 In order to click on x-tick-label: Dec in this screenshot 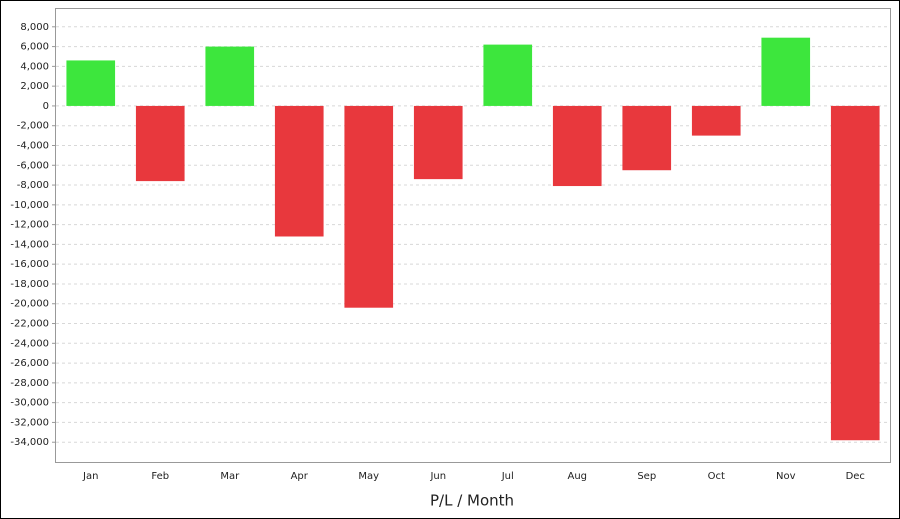, I will do `click(855, 476)`.